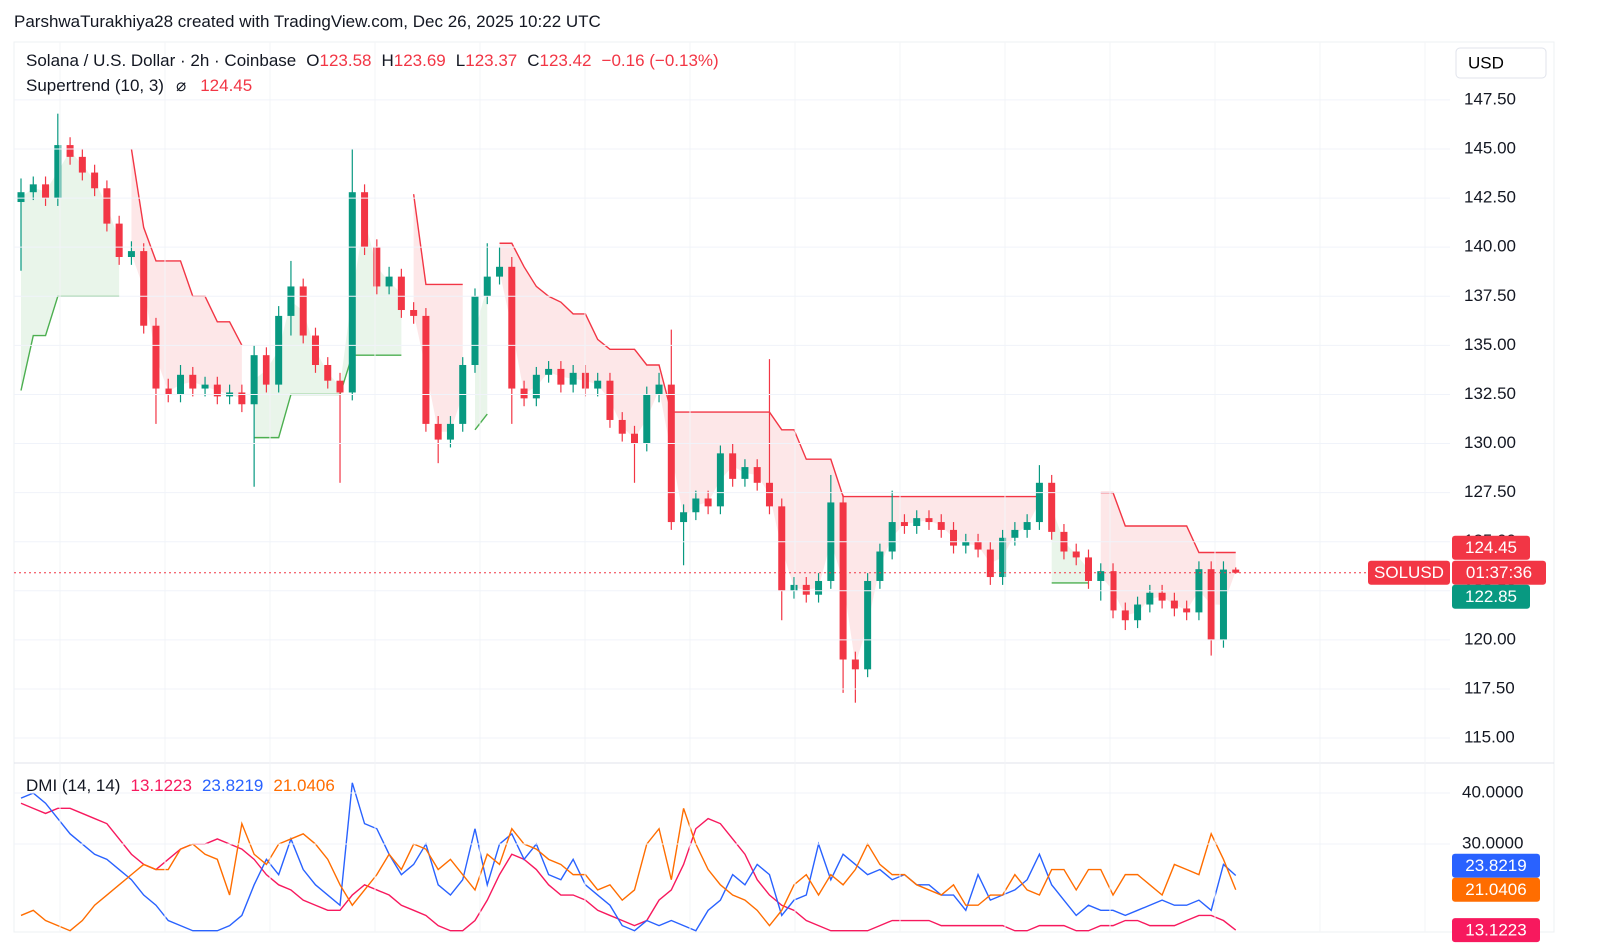 Image resolution: width=1600 pixels, height=952 pixels. What do you see at coordinates (181, 85) in the screenshot?
I see `visibility-icon: ⌀` at bounding box center [181, 85].